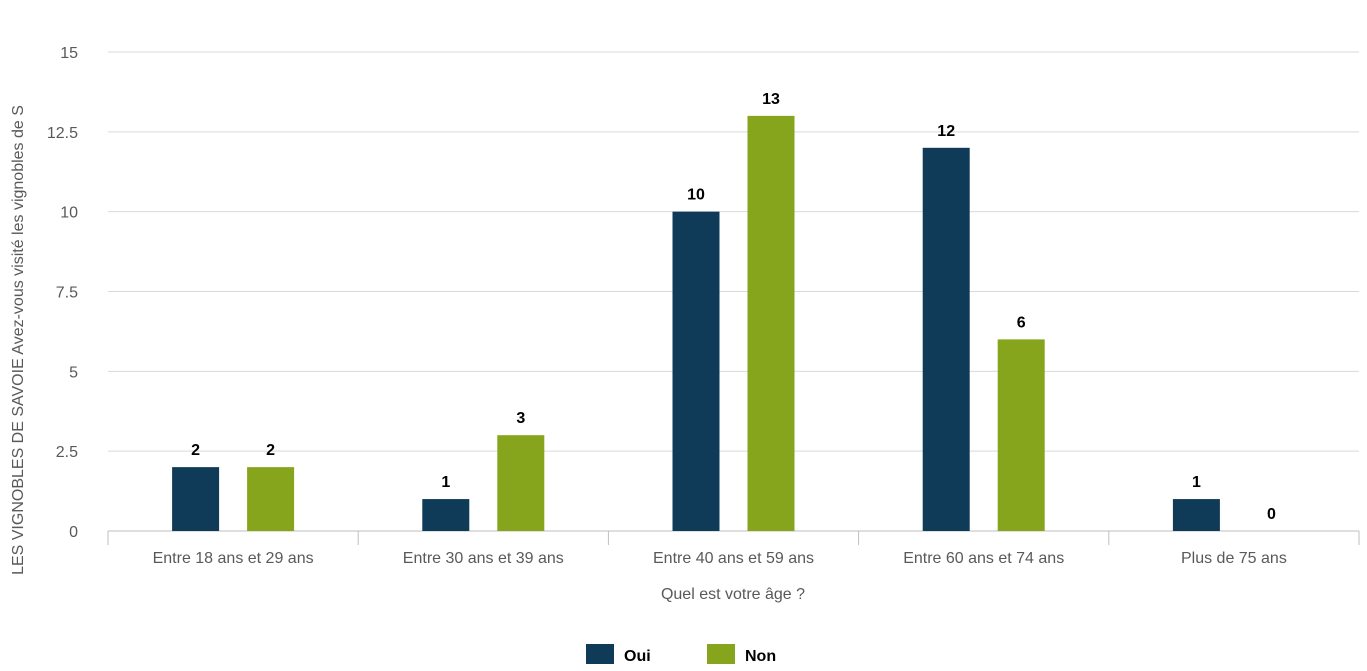 The width and height of the screenshot is (1367, 671). I want to click on x-tick-label: Plus de 75 ans, so click(1234, 558).